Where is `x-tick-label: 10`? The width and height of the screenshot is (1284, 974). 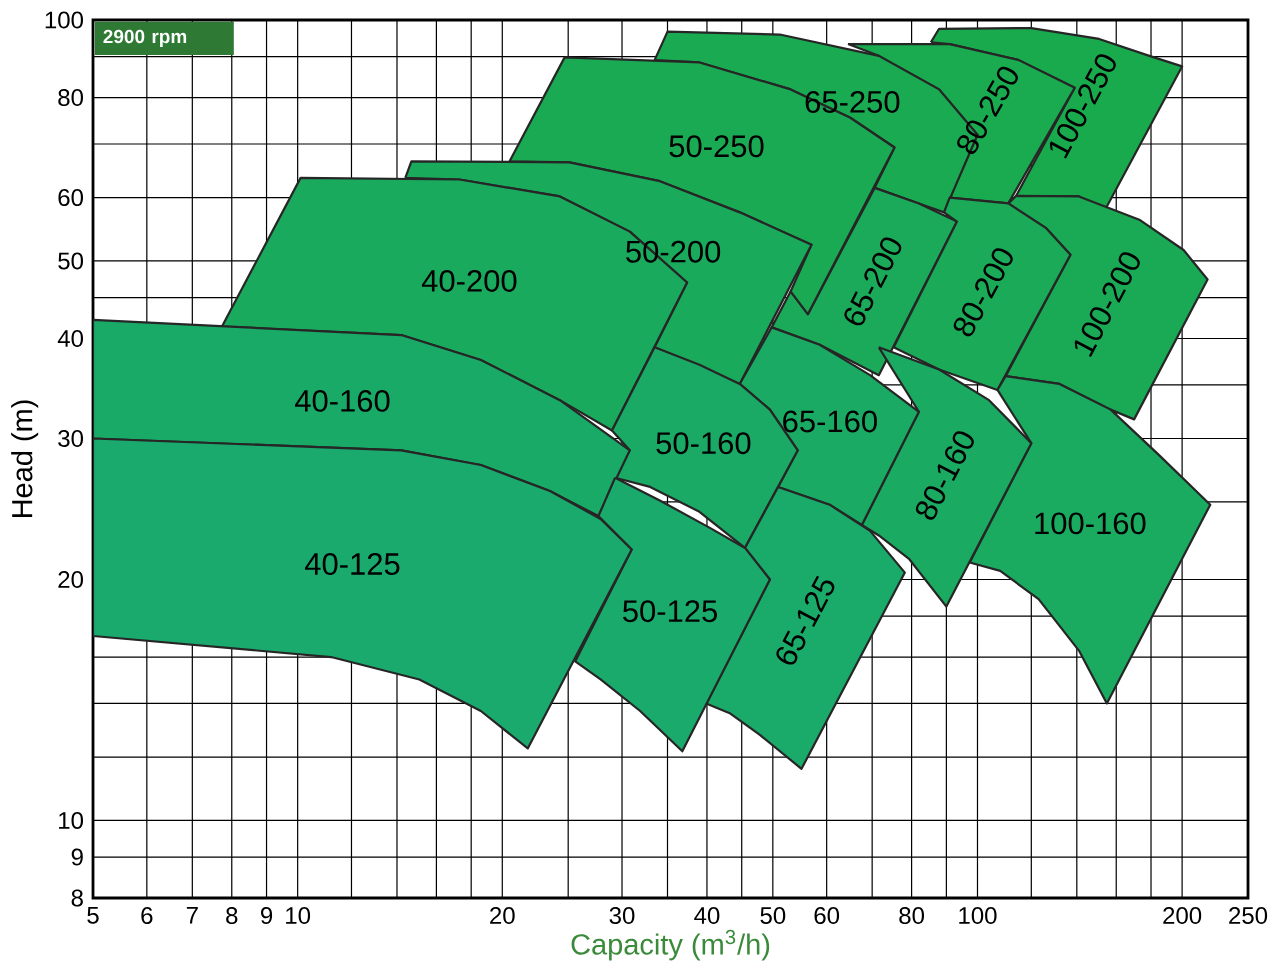 x-tick-label: 10 is located at coordinates (298, 916).